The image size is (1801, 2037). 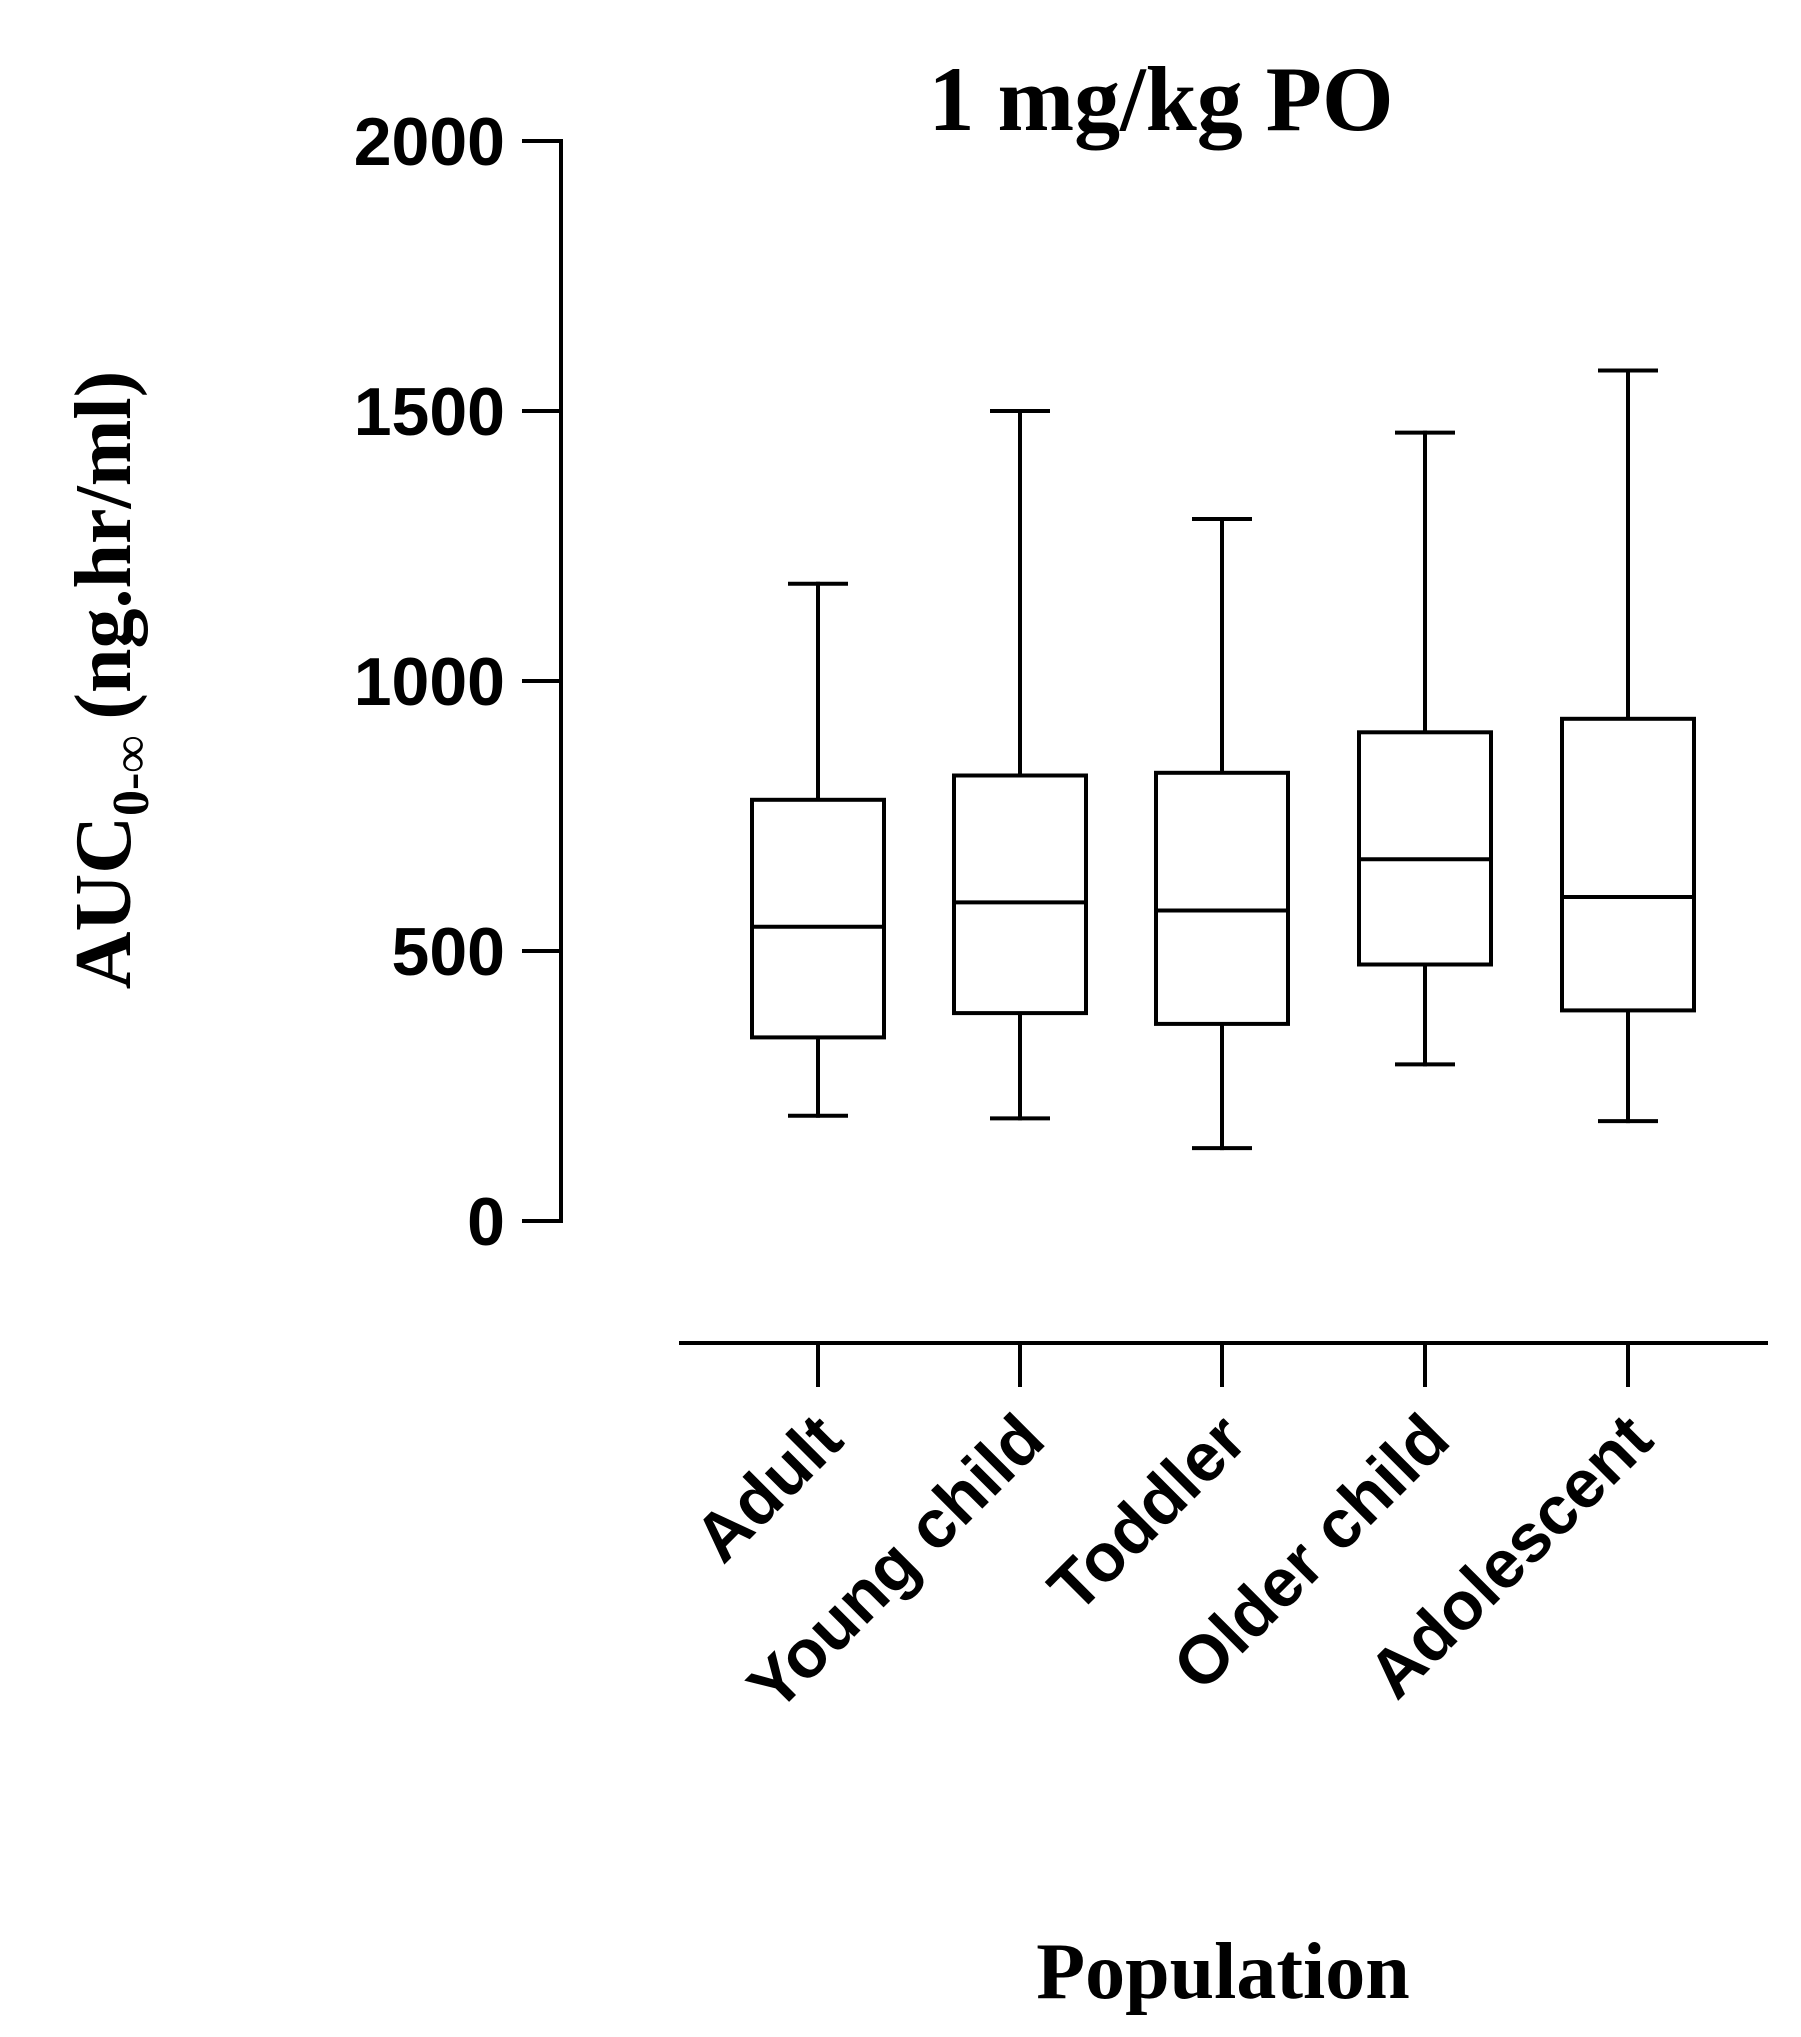 What do you see at coordinates (1222, 1972) in the screenshot?
I see `x-axis-label: Population` at bounding box center [1222, 1972].